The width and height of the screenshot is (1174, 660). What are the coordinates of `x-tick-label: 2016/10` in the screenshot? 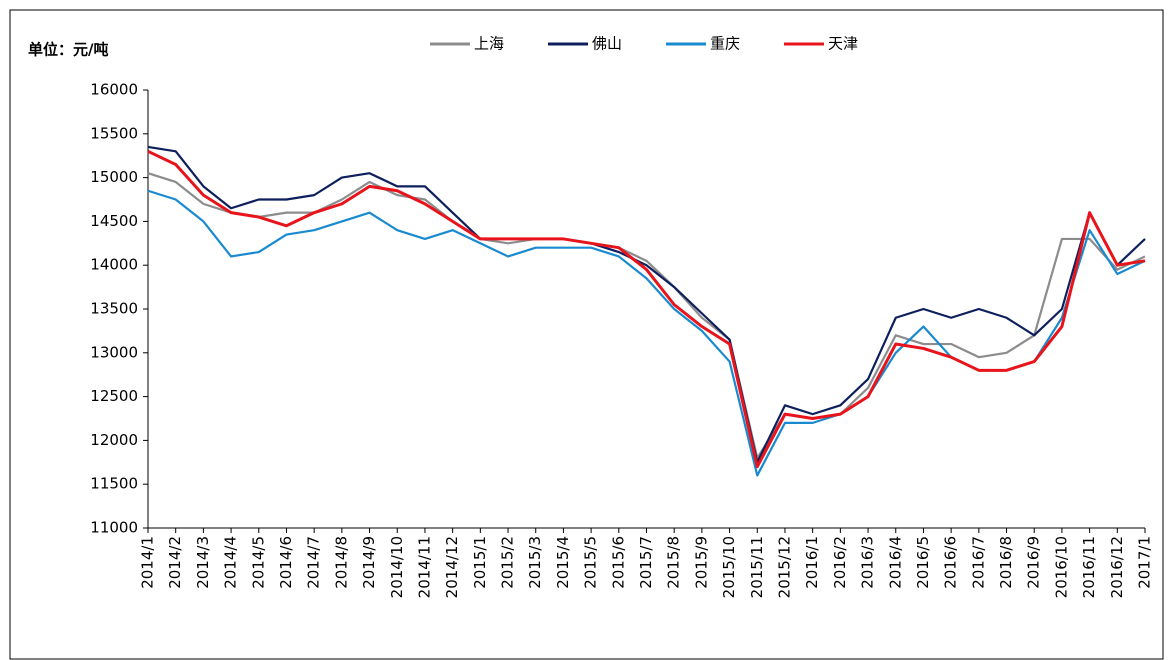 It's located at (1061, 567).